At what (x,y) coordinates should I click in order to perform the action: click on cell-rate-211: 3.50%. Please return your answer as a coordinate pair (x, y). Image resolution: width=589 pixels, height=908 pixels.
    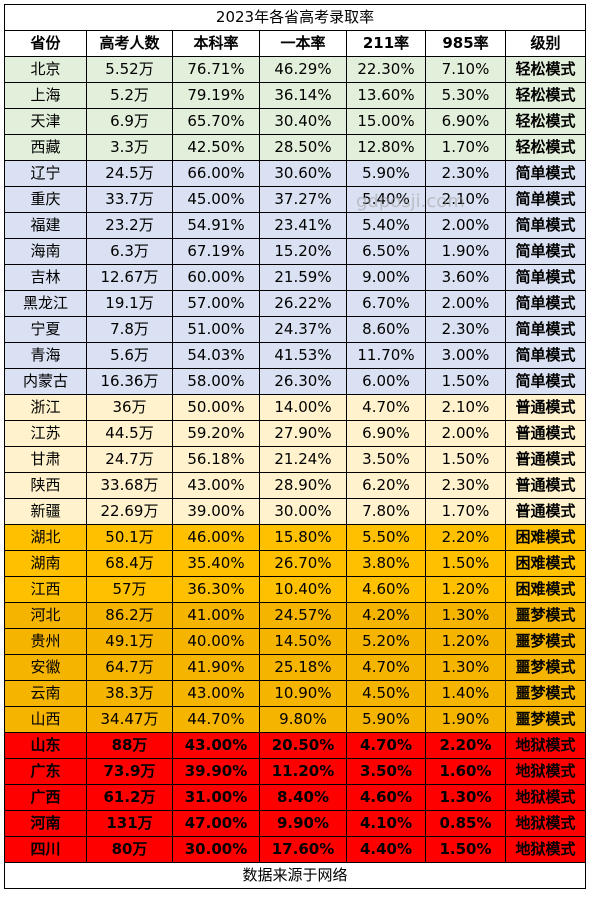
    Looking at the image, I should click on (386, 459).